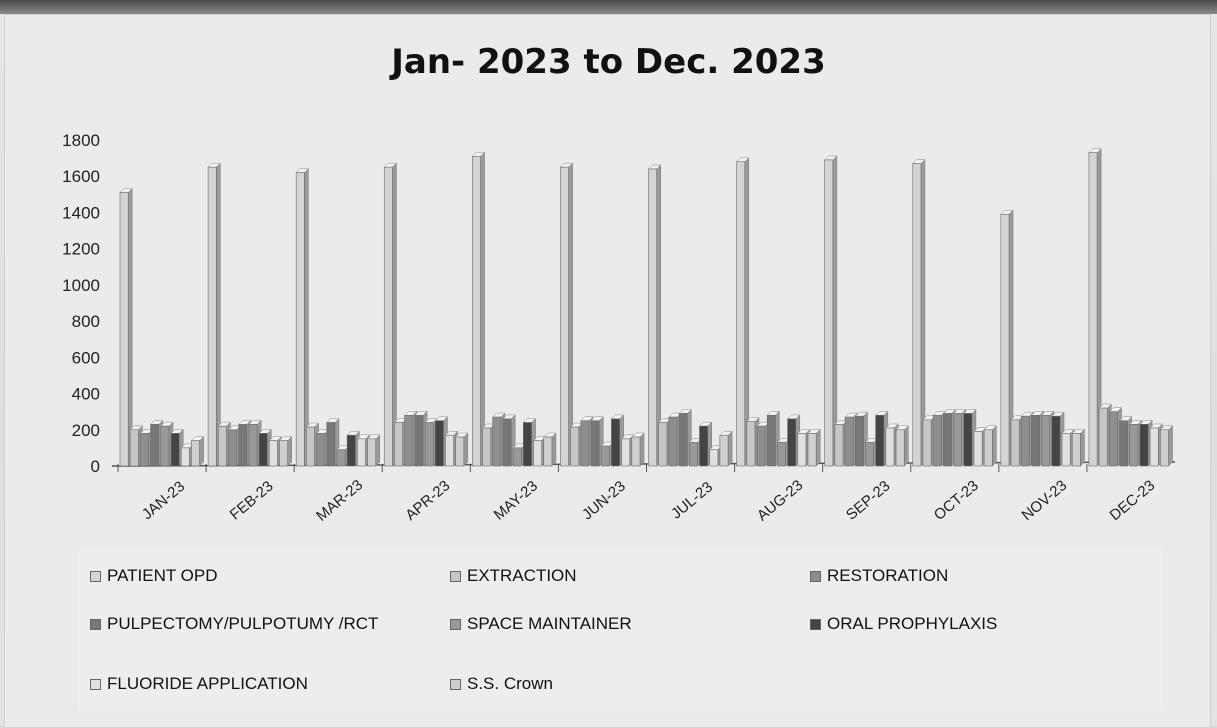  What do you see at coordinates (154, 576) in the screenshot?
I see `legend-item: PATIENT OPD` at bounding box center [154, 576].